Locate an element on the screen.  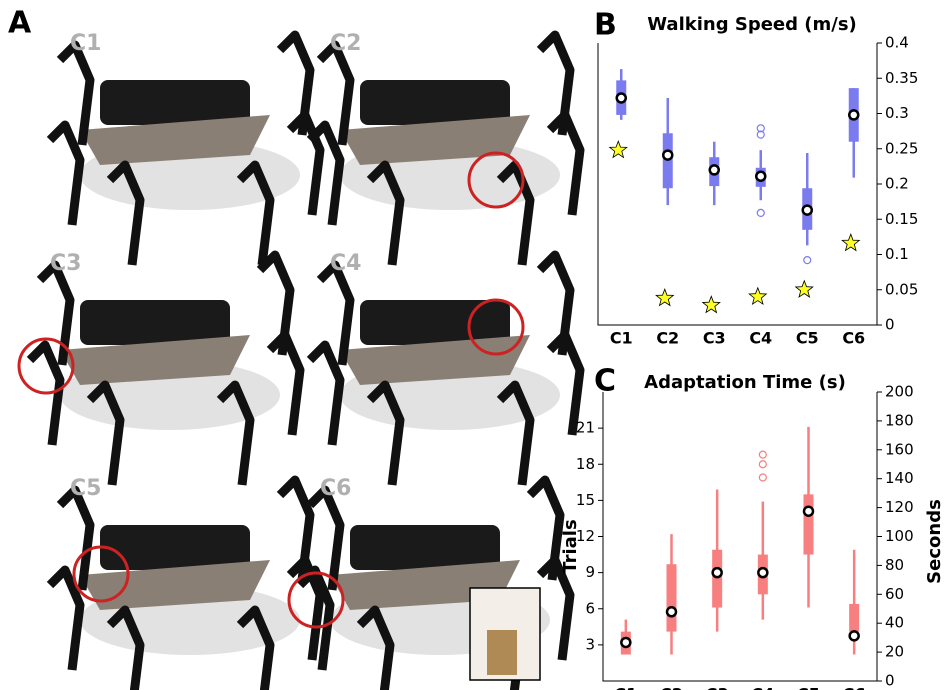
y-tick-label: 15 is located at coordinates (585, 500).